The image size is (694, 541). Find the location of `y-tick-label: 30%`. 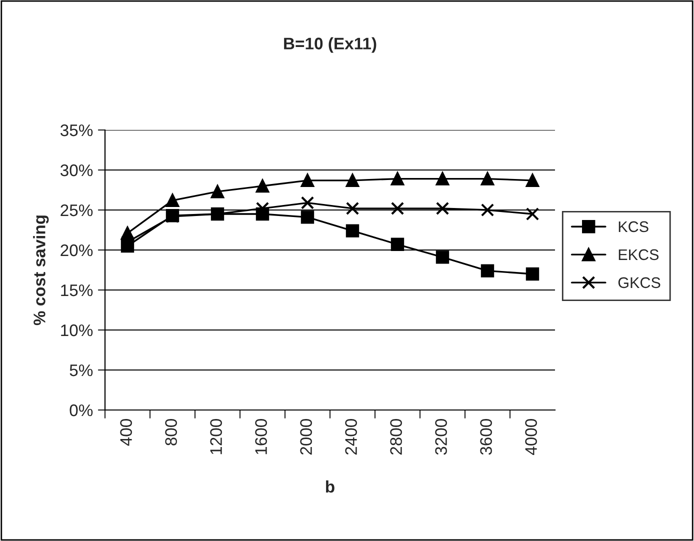

y-tick-label: 30% is located at coordinates (76, 170).